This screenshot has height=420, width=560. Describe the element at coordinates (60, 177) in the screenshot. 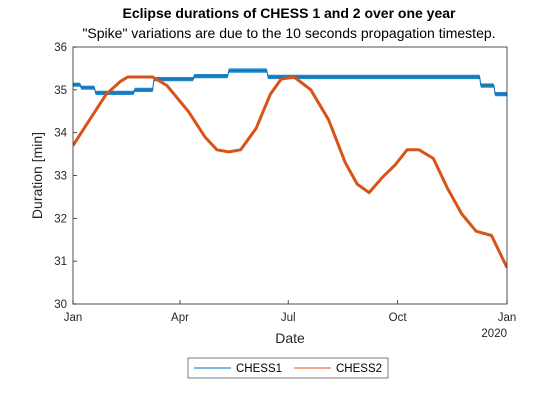

I see `y-tick-label: 33` at that location.